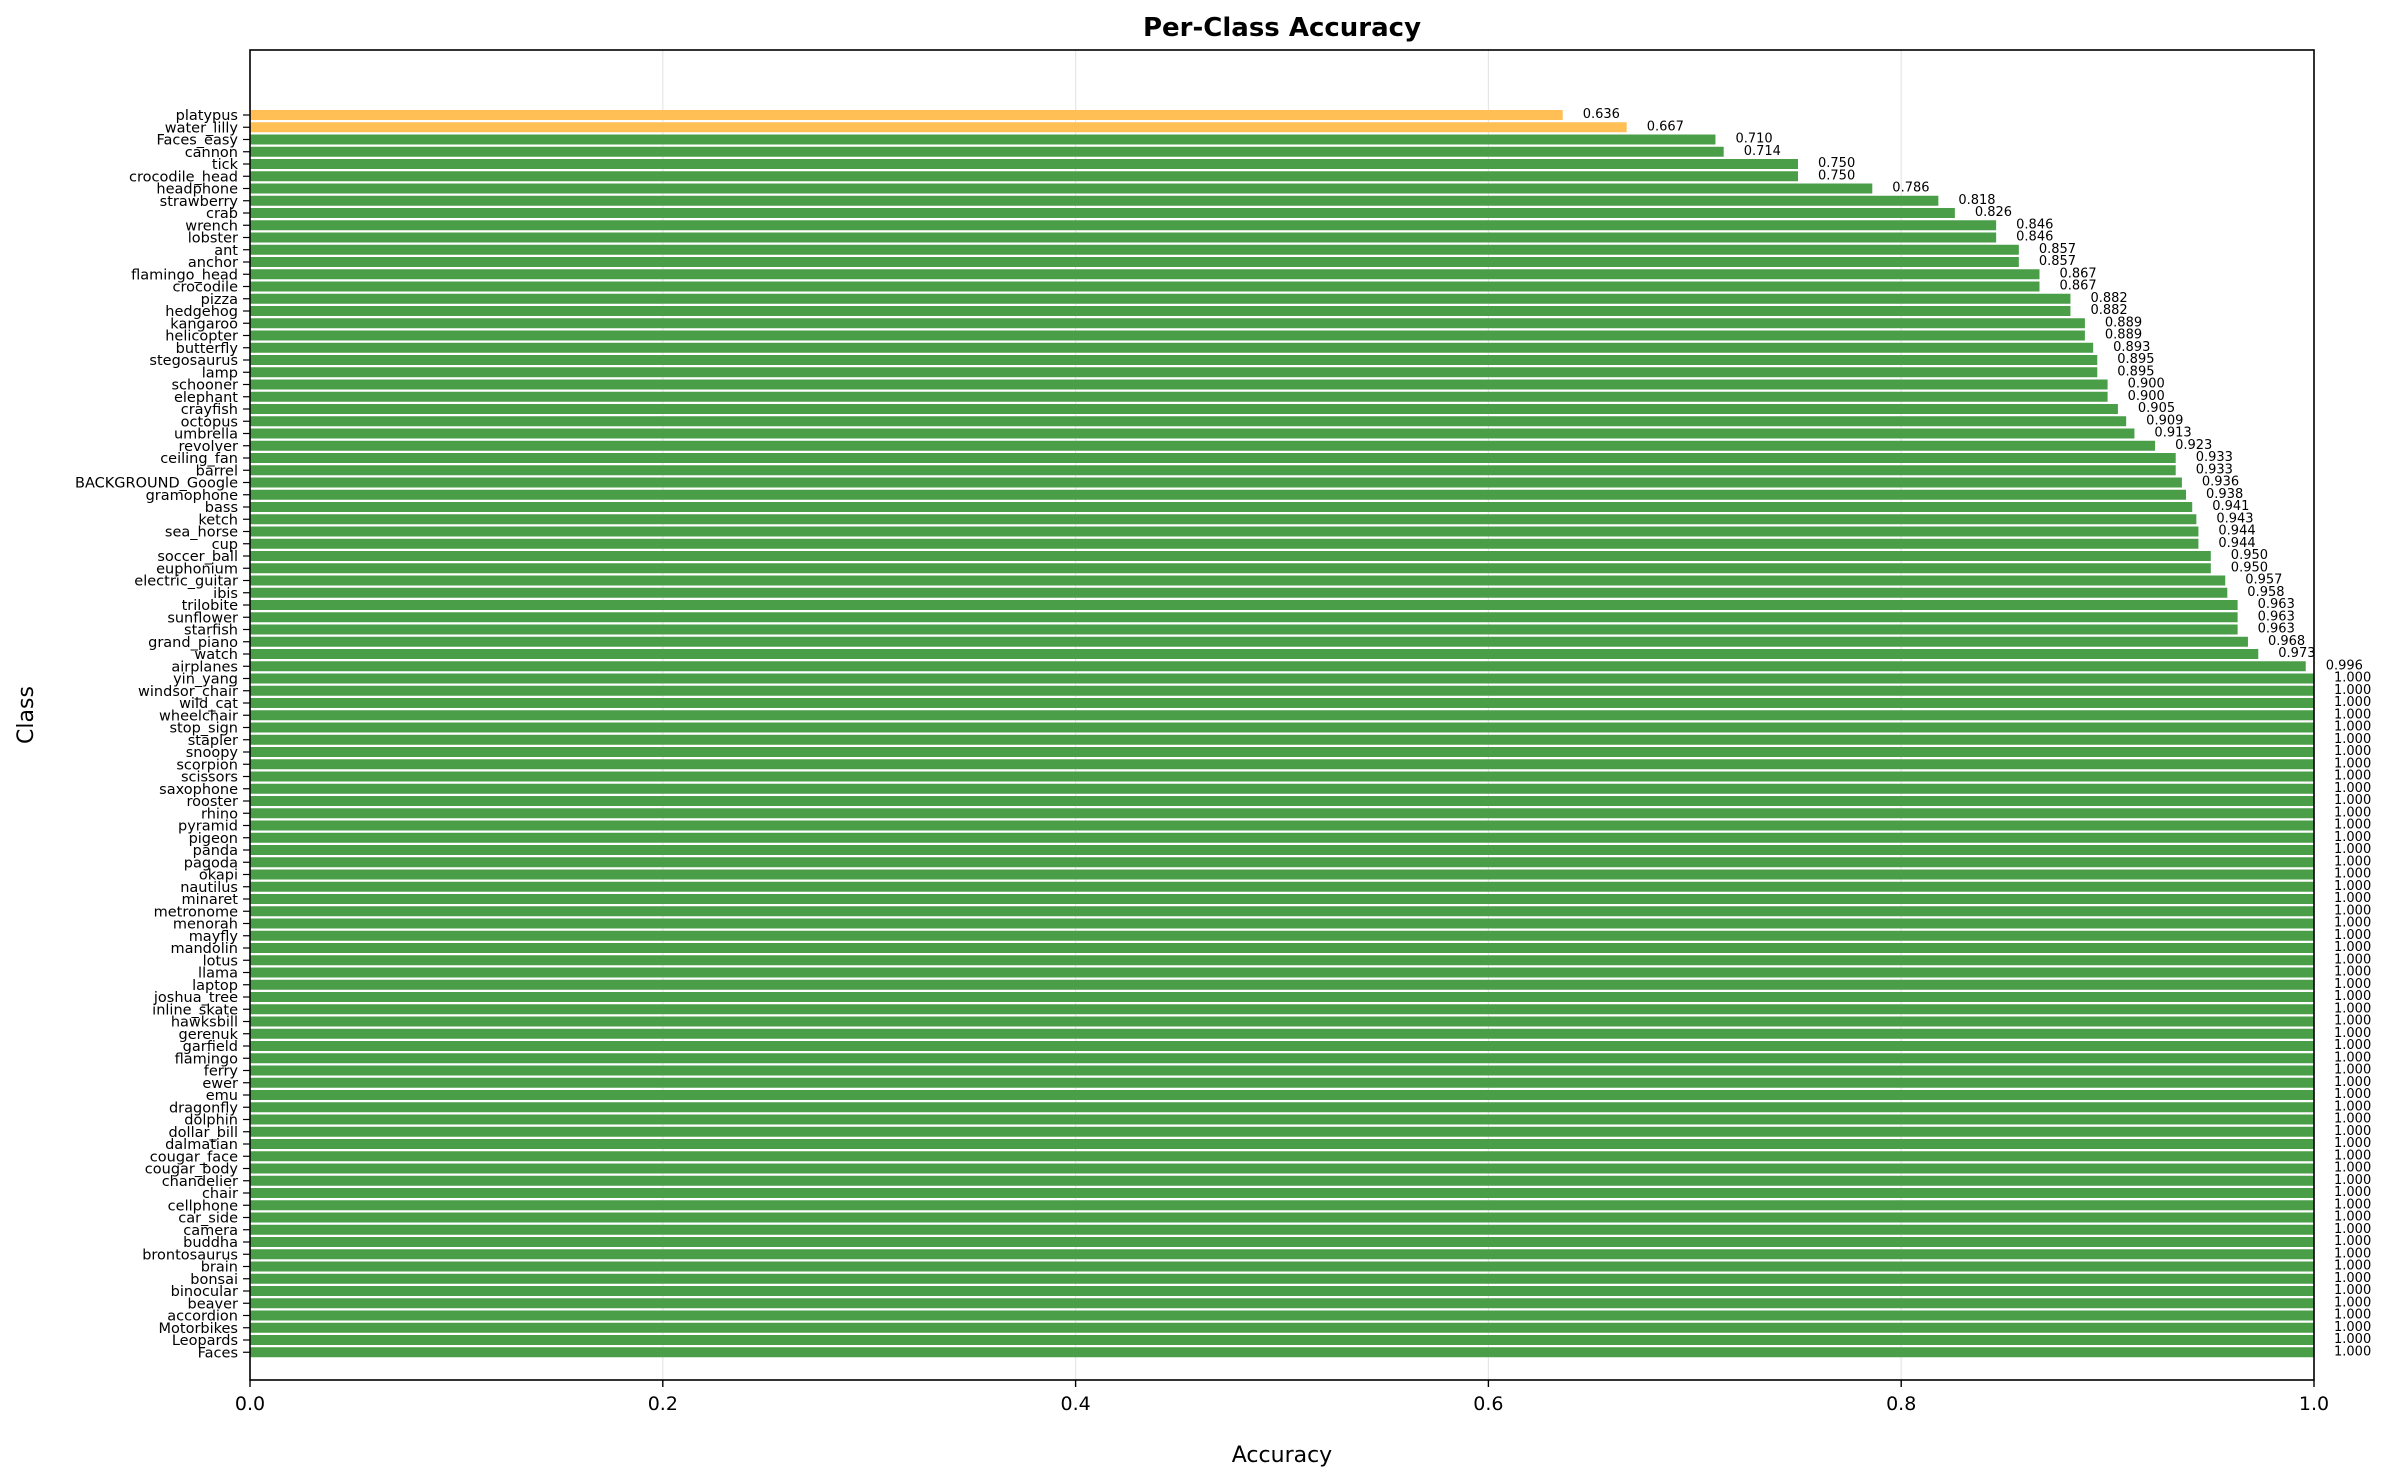  What do you see at coordinates (2224, 494) in the screenshot?
I see `bar-value-label: 0.938` at bounding box center [2224, 494].